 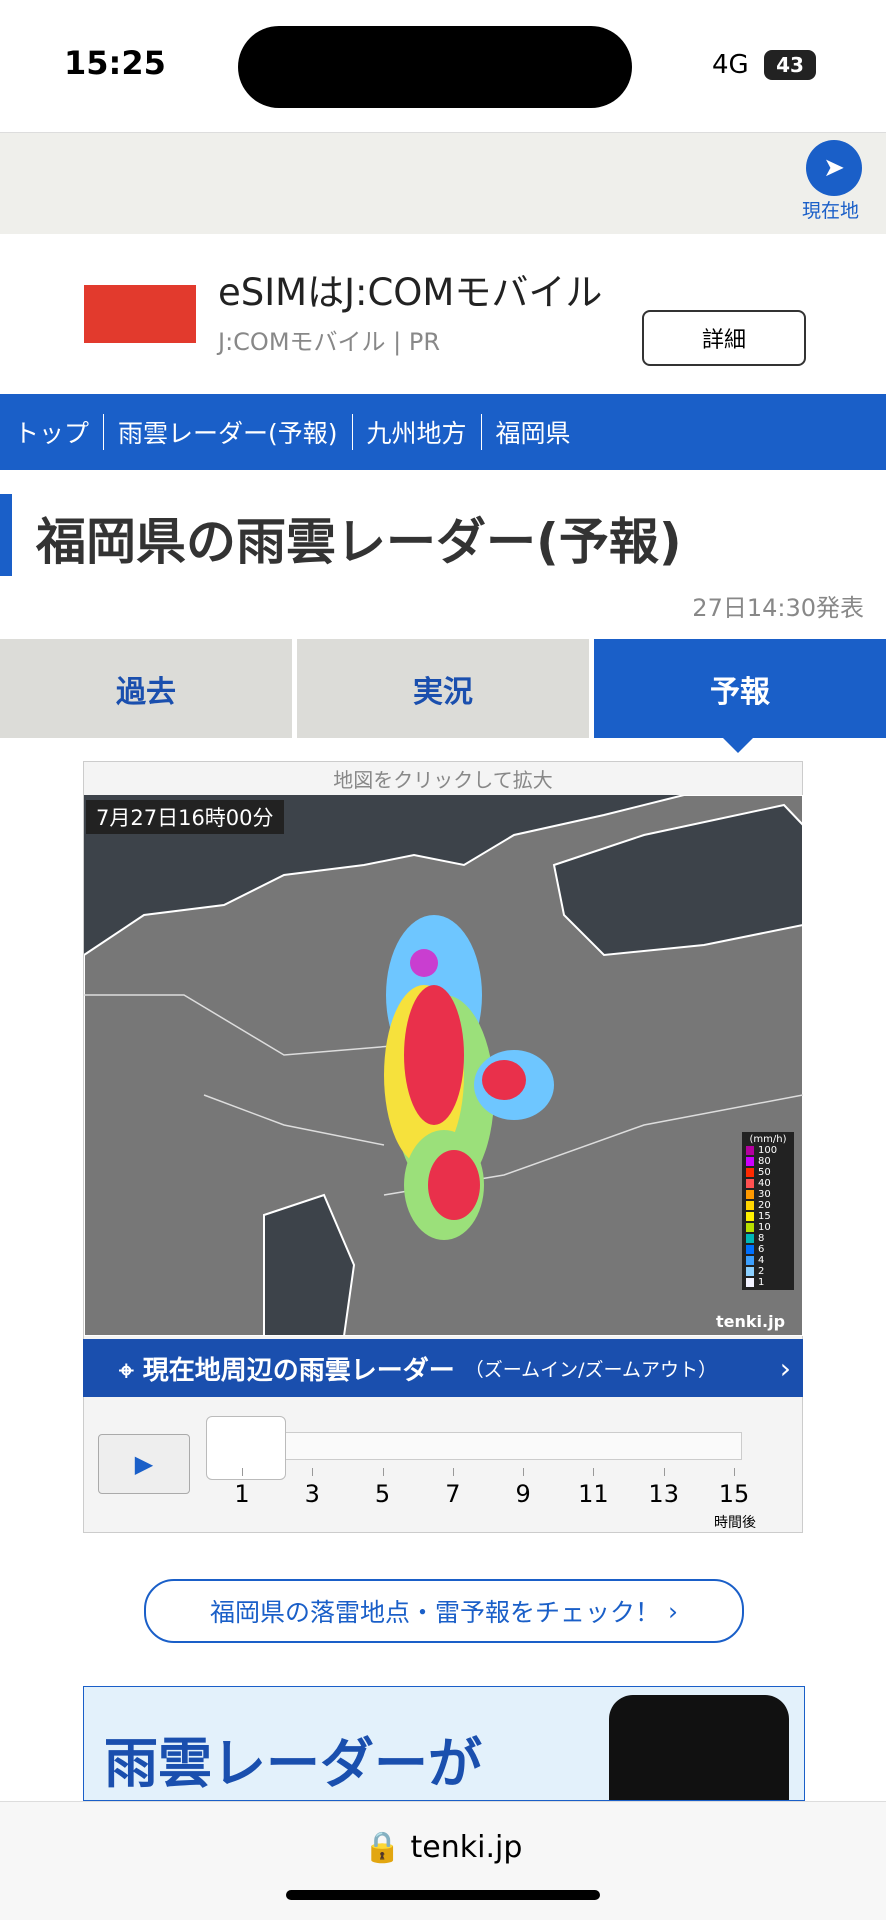 What do you see at coordinates (227, 432) in the screenshot?
I see `breadcrumb-item: 雨雲レーダー(予報)` at bounding box center [227, 432].